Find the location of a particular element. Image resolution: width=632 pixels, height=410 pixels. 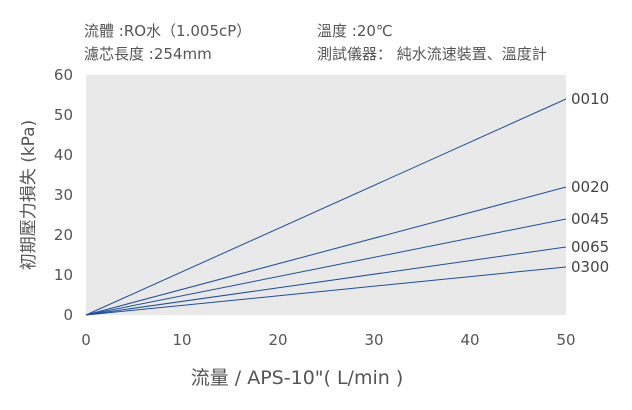

y-tick-label: 30 is located at coordinates (63, 195).